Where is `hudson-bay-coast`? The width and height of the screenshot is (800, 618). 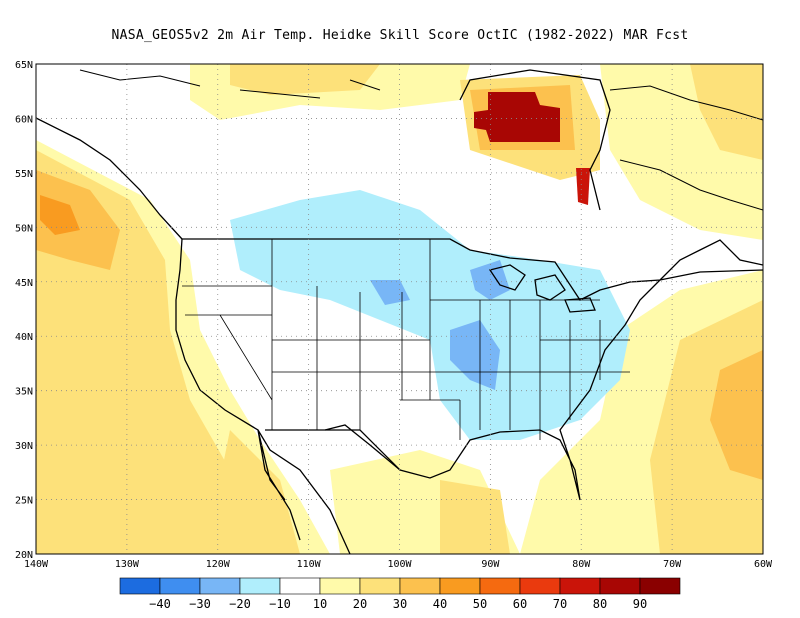
hudson-bay-coast is located at coordinates (535, 140).